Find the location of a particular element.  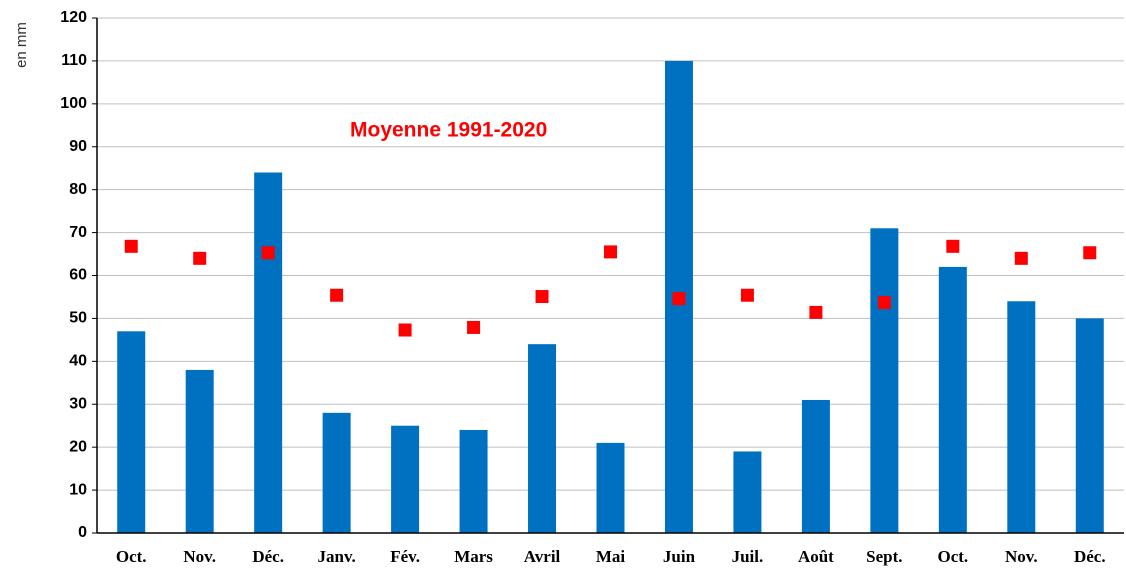

x-tick-label: Avril is located at coordinates (542, 556).